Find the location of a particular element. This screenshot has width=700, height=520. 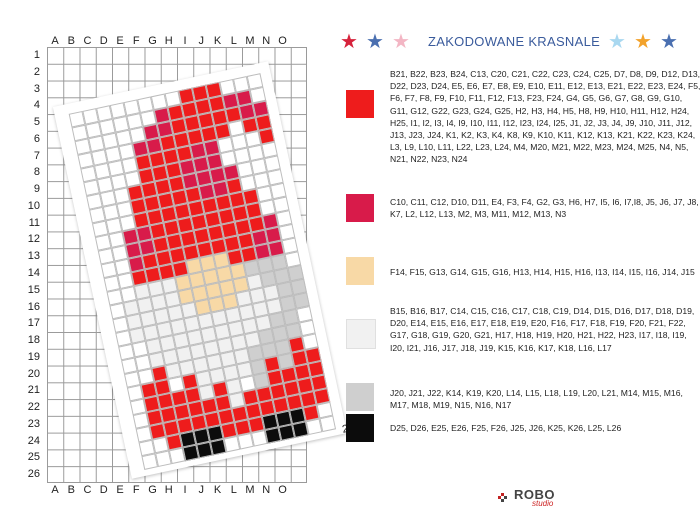

row-label: 5 is located at coordinates (36, 122).